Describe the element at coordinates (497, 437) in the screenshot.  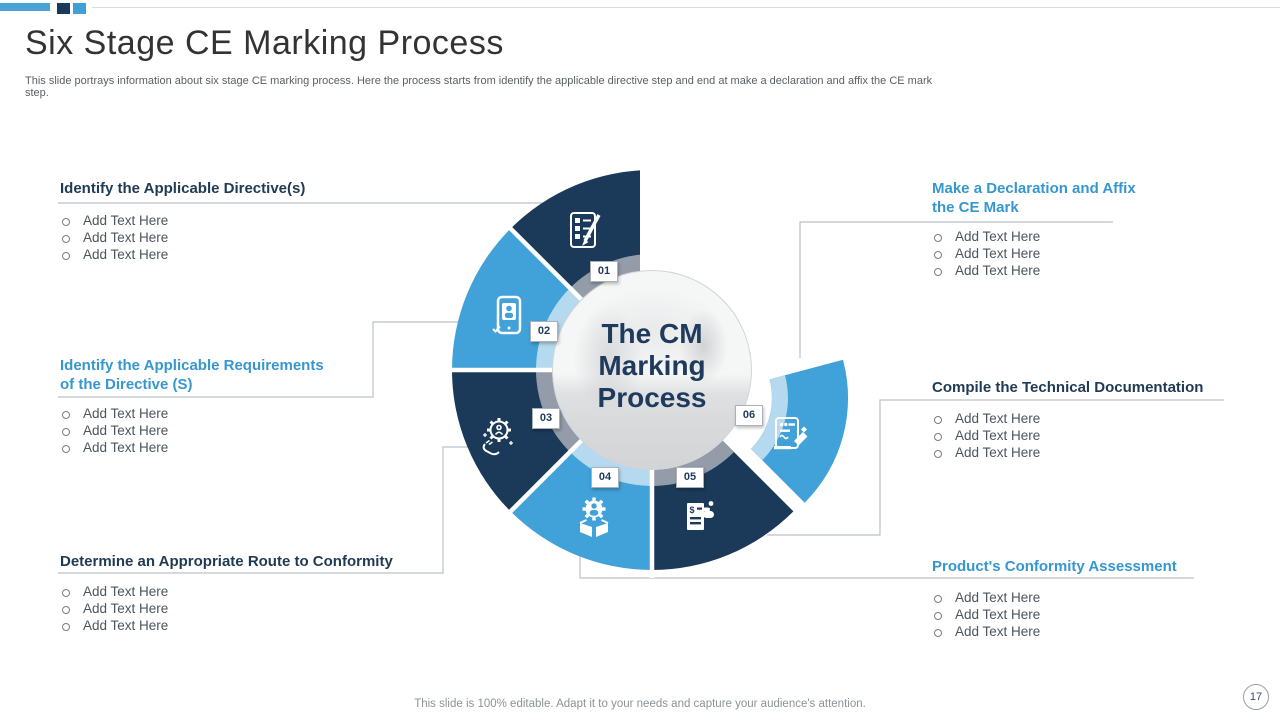
I see `gear-person-hand-icon` at that location.